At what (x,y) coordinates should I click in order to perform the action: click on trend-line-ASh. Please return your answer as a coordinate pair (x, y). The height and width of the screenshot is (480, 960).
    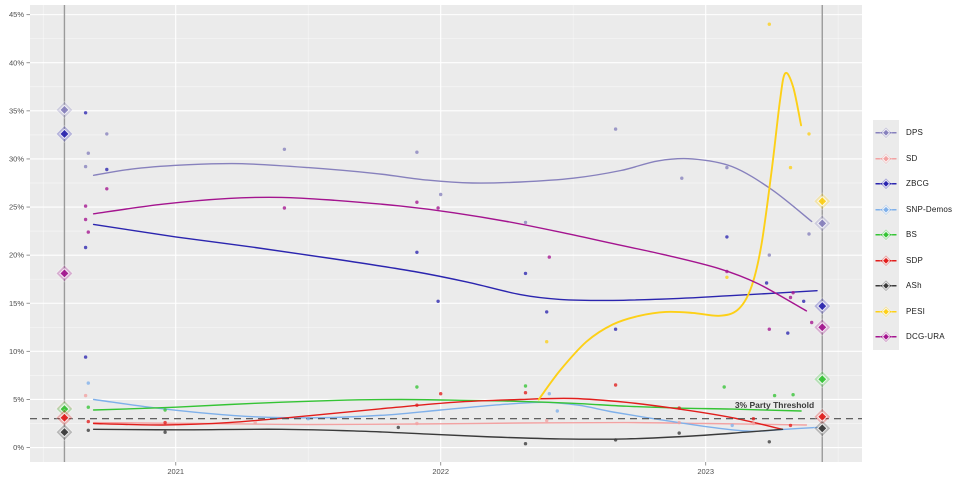
    Looking at the image, I should click on (438, 434).